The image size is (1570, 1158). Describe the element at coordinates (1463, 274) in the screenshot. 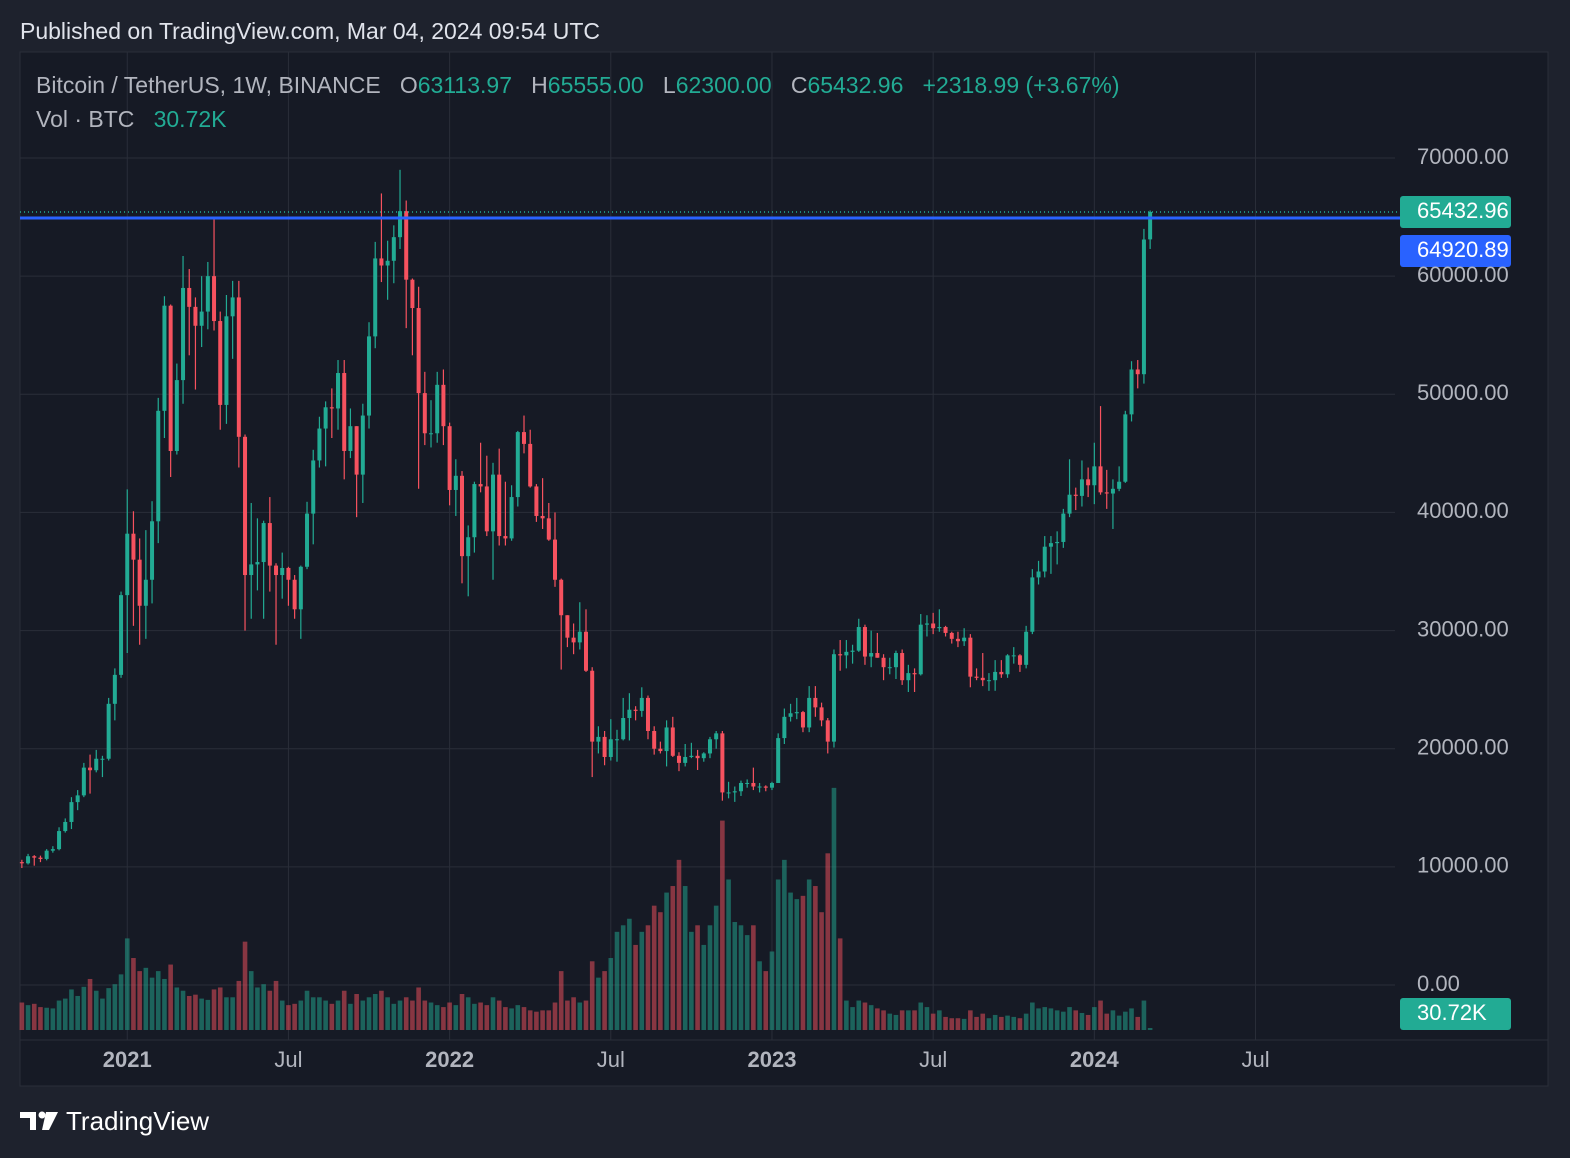

I see `y-tick-label: 60000.00` at that location.